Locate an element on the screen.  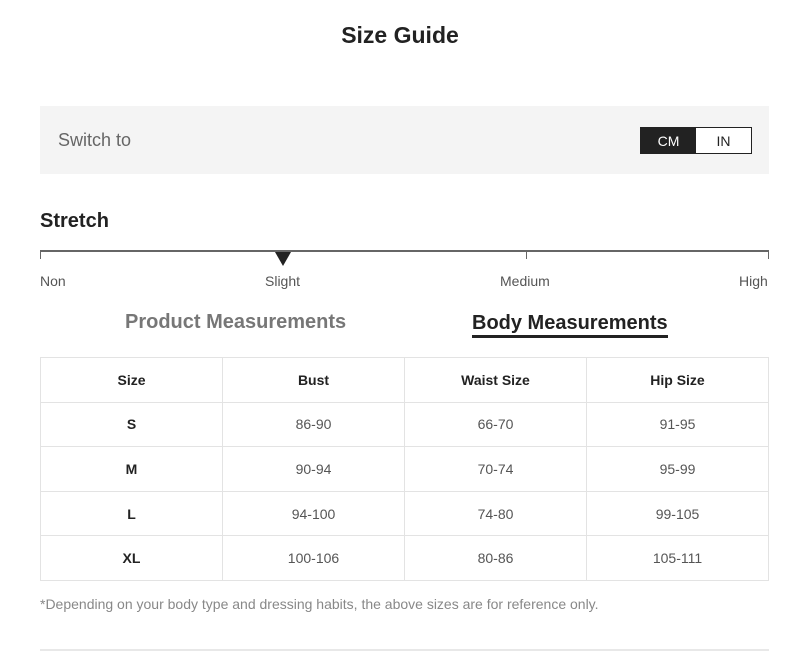
table-row: XL 100-106 80-86 105-111 is located at coordinates (404, 558).